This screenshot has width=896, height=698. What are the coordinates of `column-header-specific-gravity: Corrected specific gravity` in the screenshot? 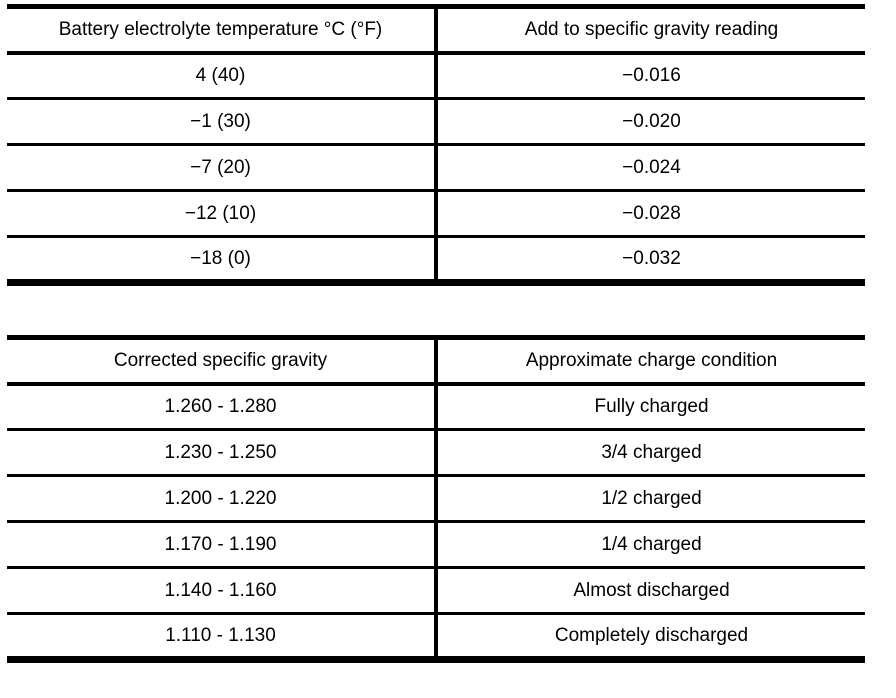 It's located at (222, 361).